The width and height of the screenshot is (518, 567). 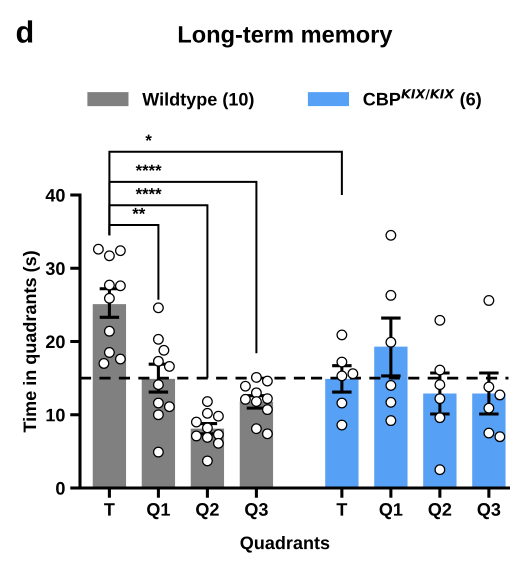 What do you see at coordinates (285, 544) in the screenshot?
I see `x-axis-title: Quadrants` at bounding box center [285, 544].